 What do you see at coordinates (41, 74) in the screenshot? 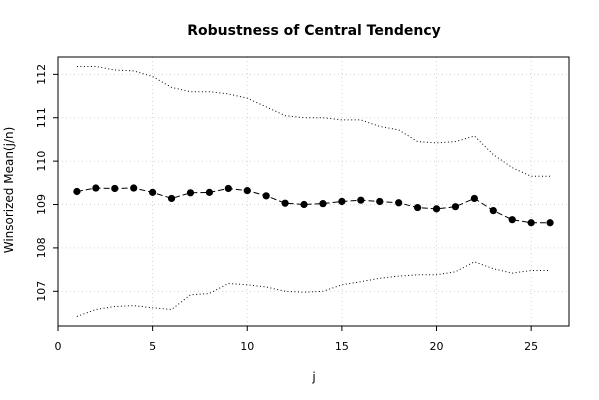
I see `y-tick-label: 112` at bounding box center [41, 74].